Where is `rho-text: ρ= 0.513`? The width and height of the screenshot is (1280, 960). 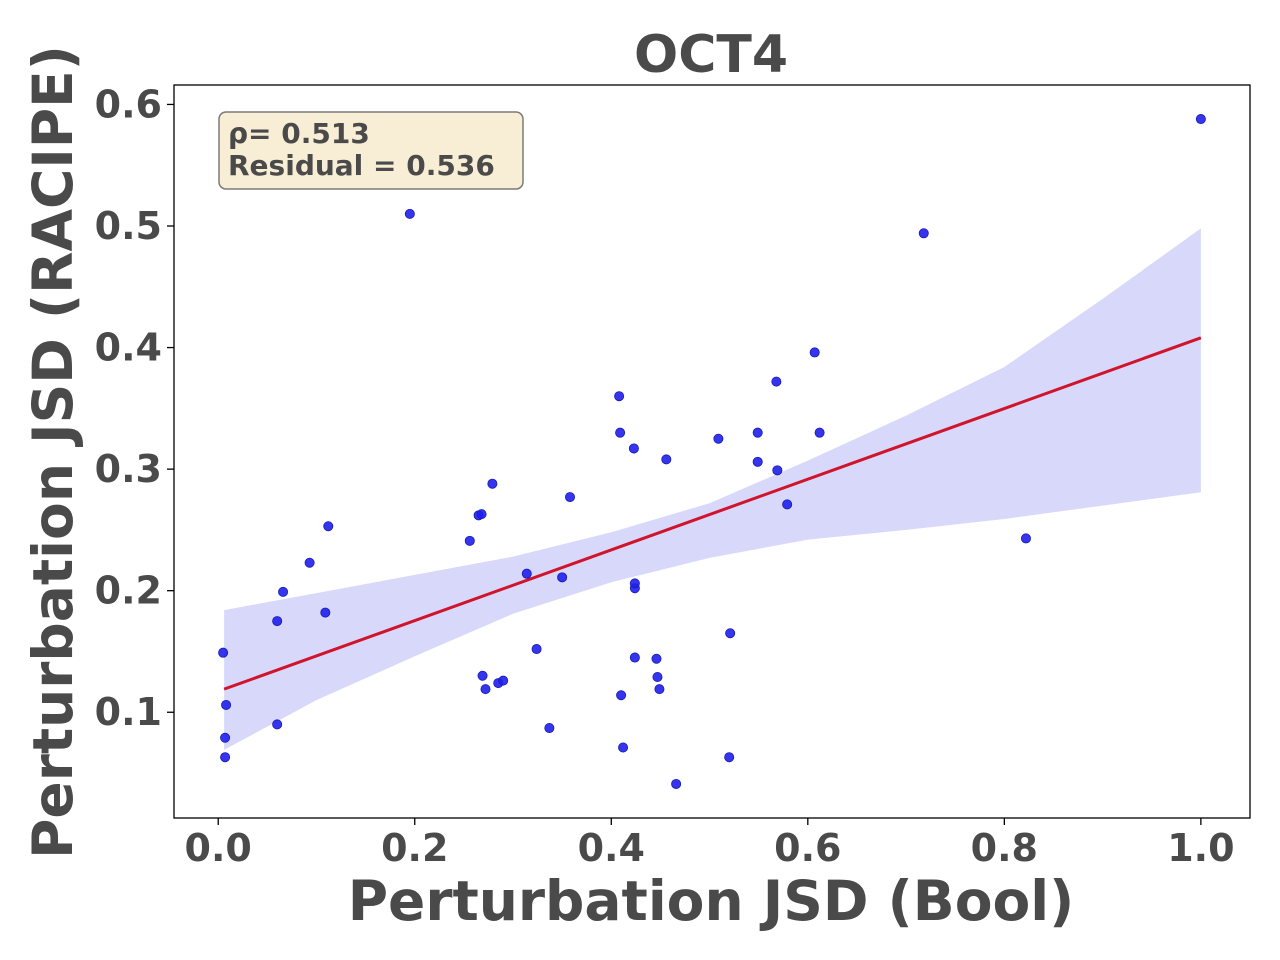
rho-text: ρ= 0.513 is located at coordinates (299, 133).